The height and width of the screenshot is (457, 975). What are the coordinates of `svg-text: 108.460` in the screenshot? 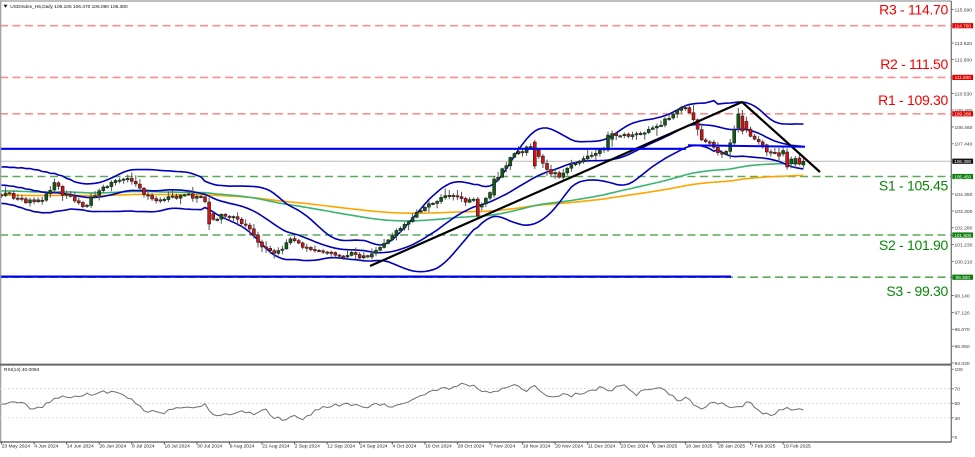 It's located at (964, 128).